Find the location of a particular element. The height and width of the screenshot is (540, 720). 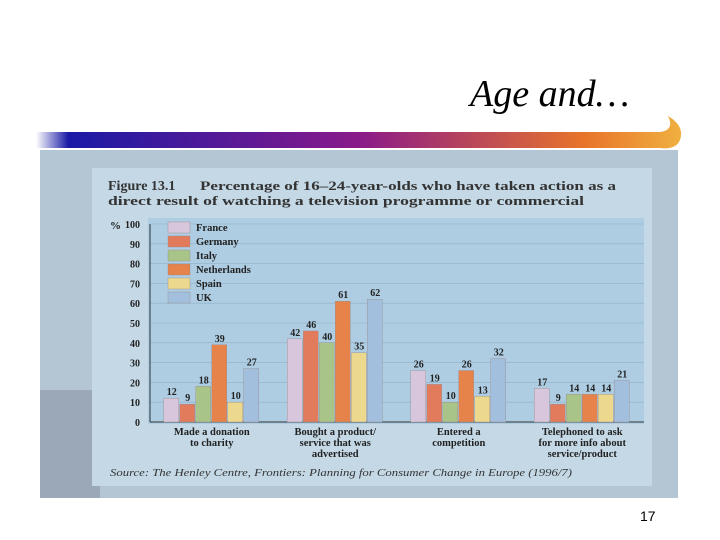

y-tick-label: 30 is located at coordinates (135, 364).